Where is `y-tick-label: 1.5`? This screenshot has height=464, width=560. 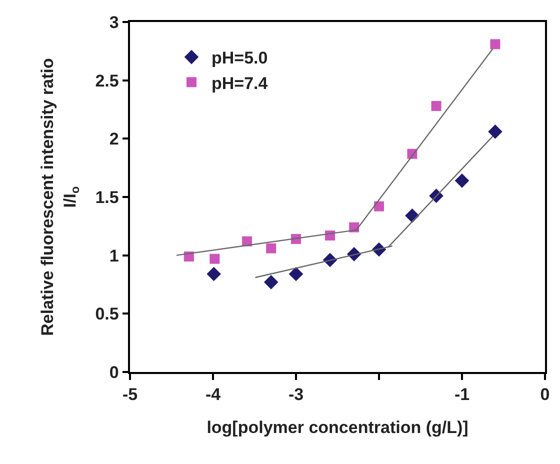 y-tick-label: 1.5 is located at coordinates (107, 197).